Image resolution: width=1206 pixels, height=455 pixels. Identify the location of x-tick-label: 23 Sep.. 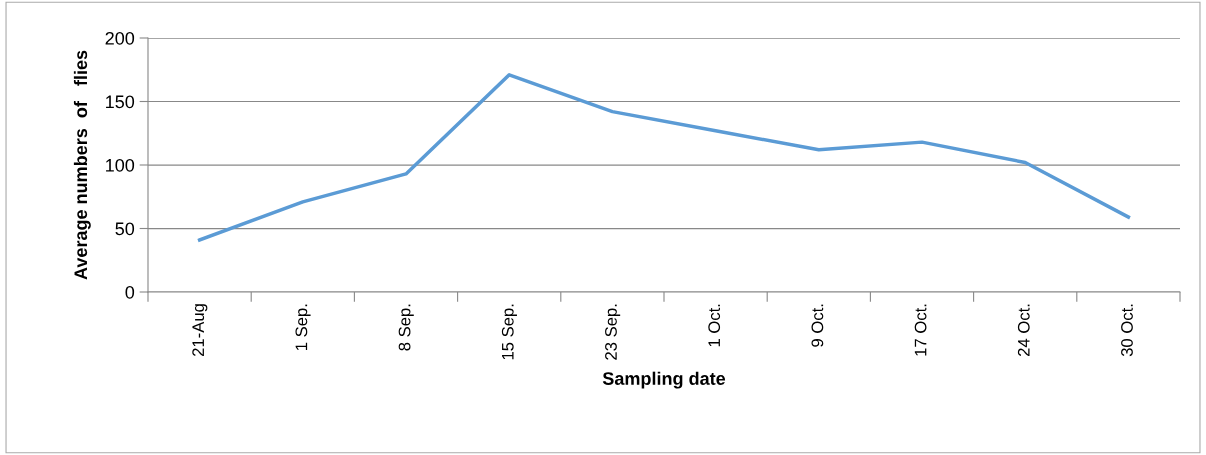
(613, 332).